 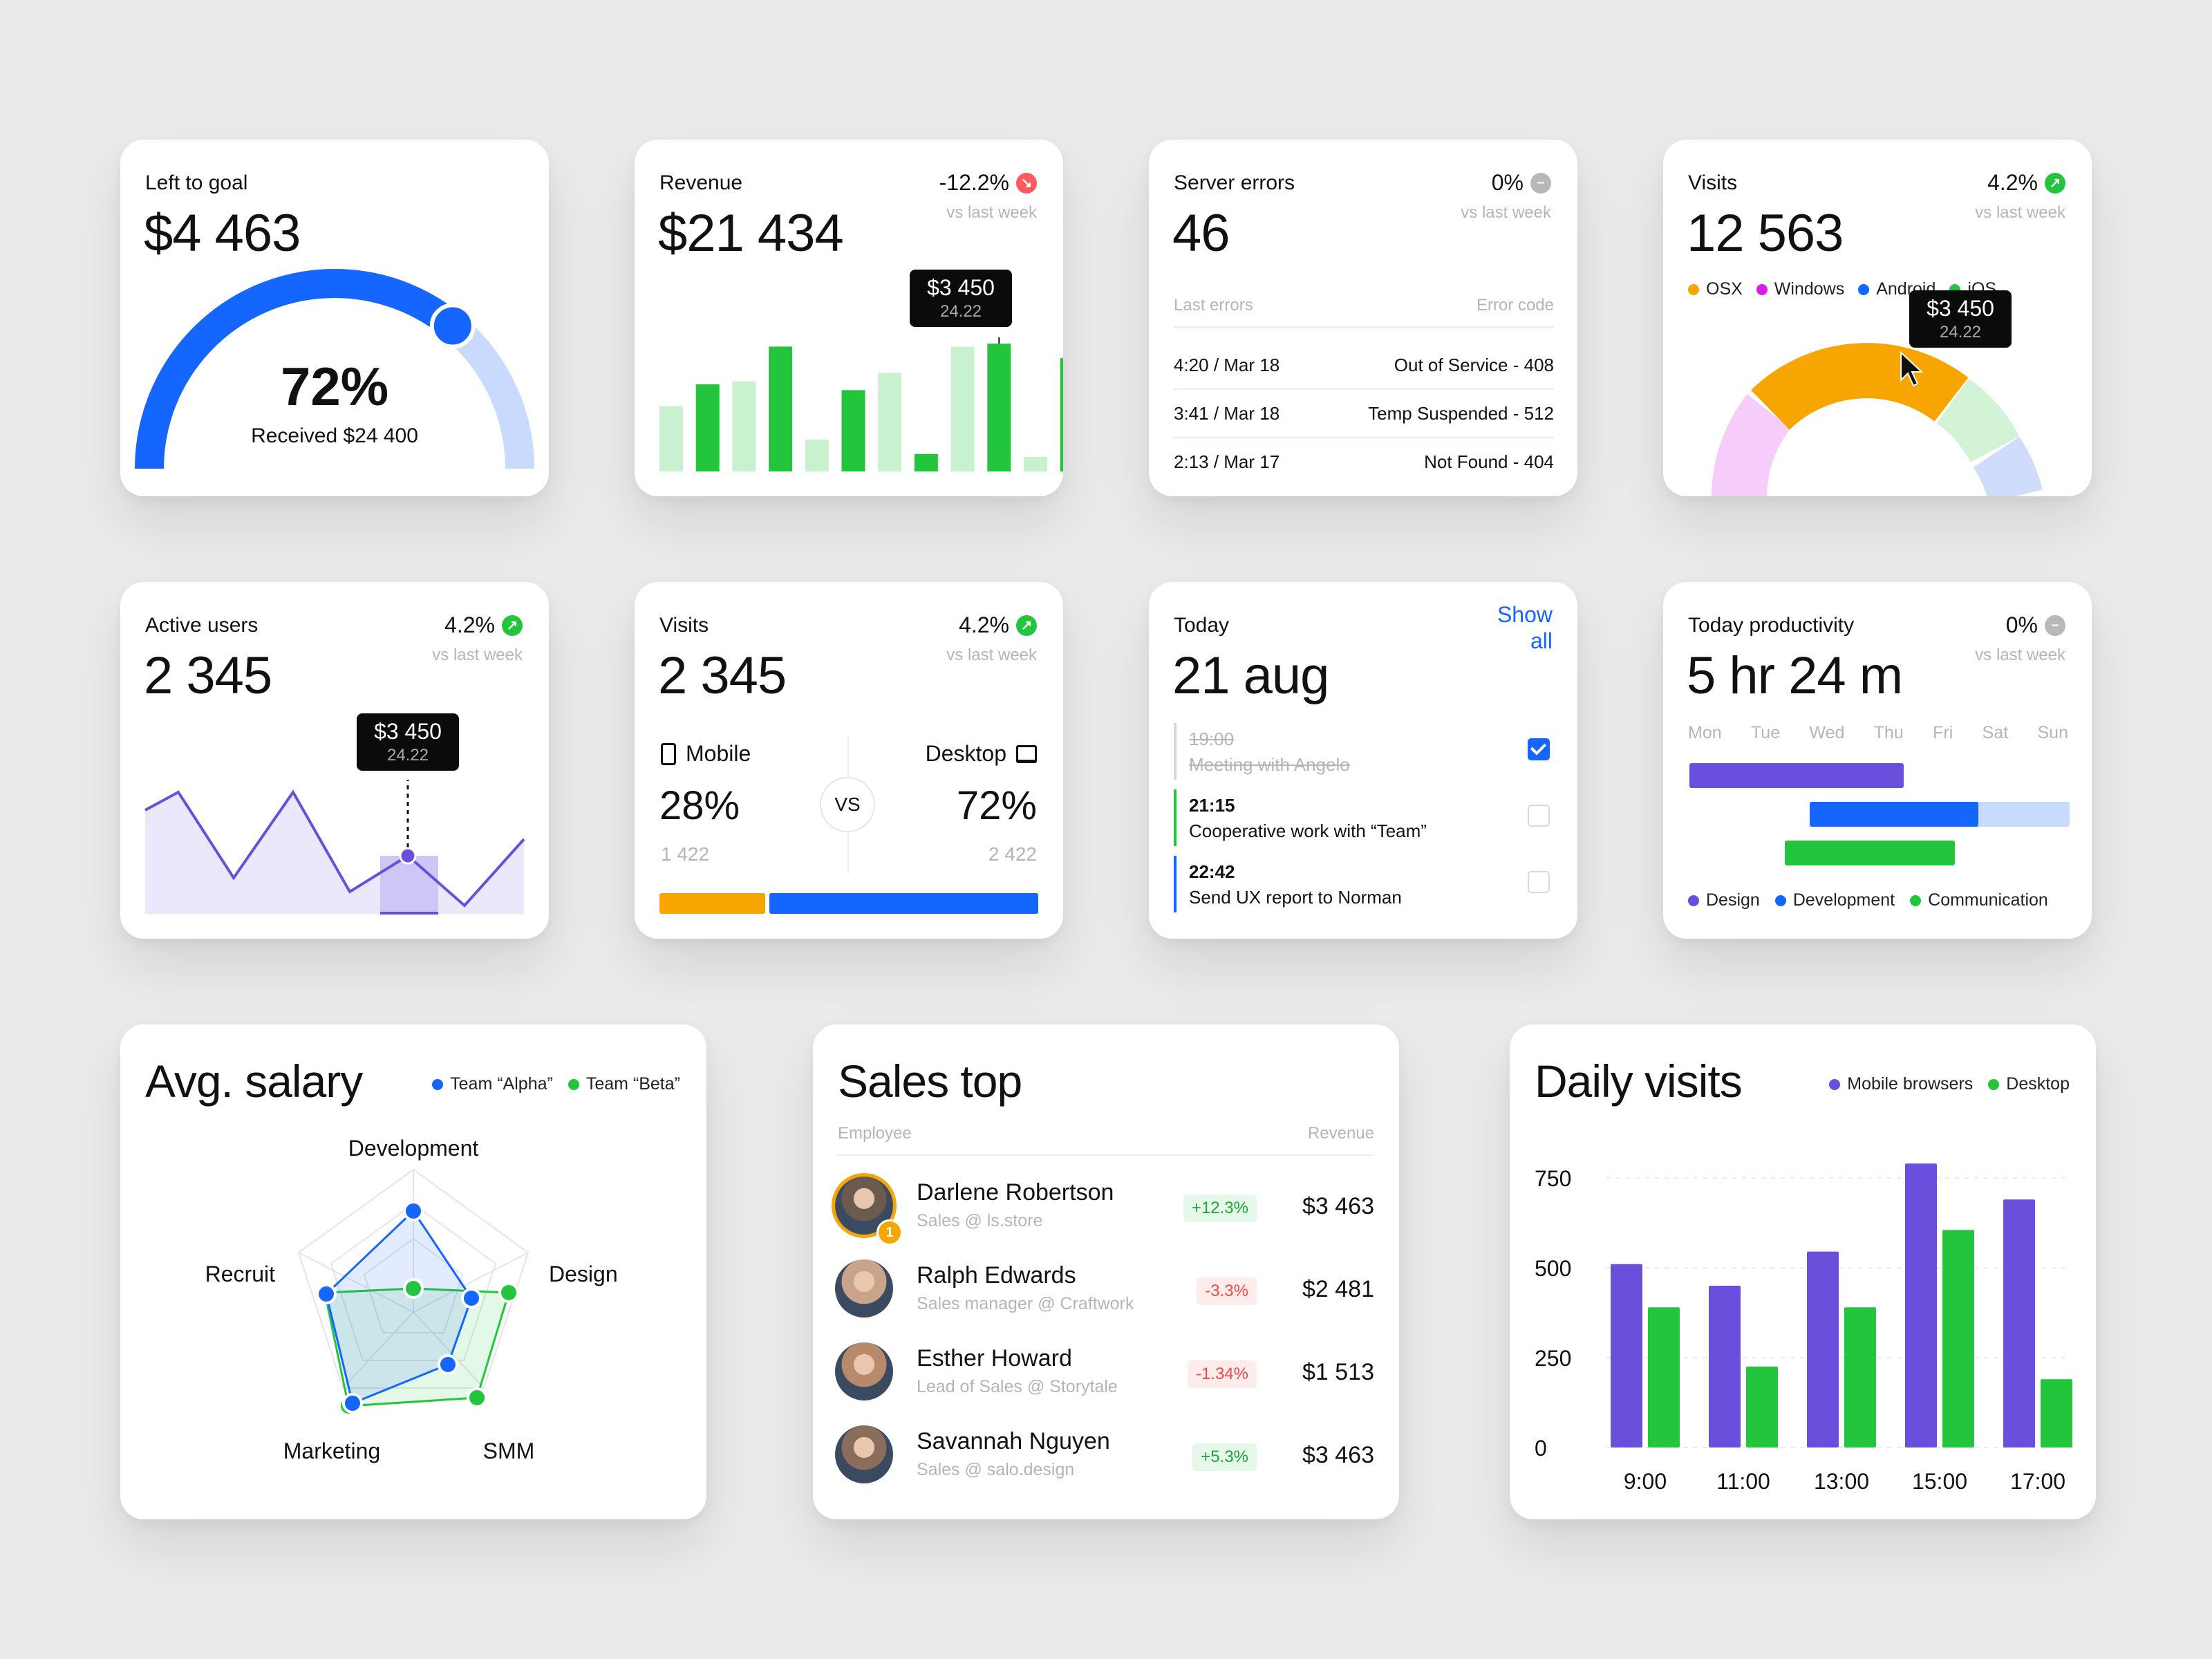 What do you see at coordinates (1202, 625) in the screenshot?
I see `card-title: Today` at bounding box center [1202, 625].